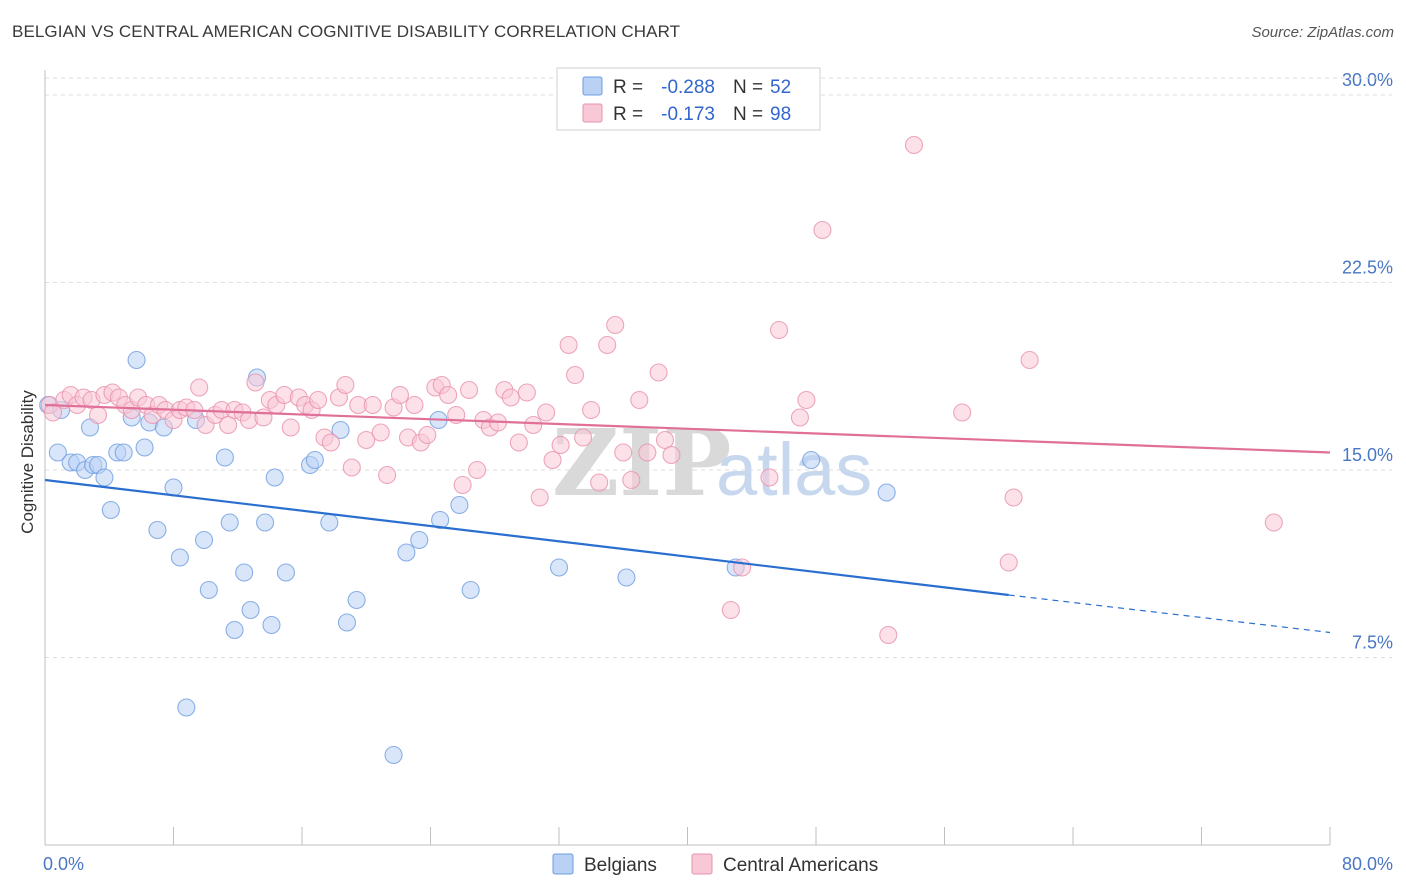  I want to click on source-label: Source: ZipAtlas.com, so click(1322, 32).